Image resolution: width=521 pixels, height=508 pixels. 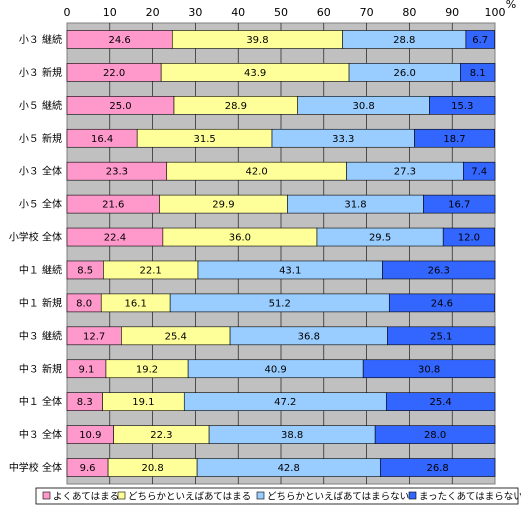 I want to click on x-tick-label: 10, so click(x=110, y=12).